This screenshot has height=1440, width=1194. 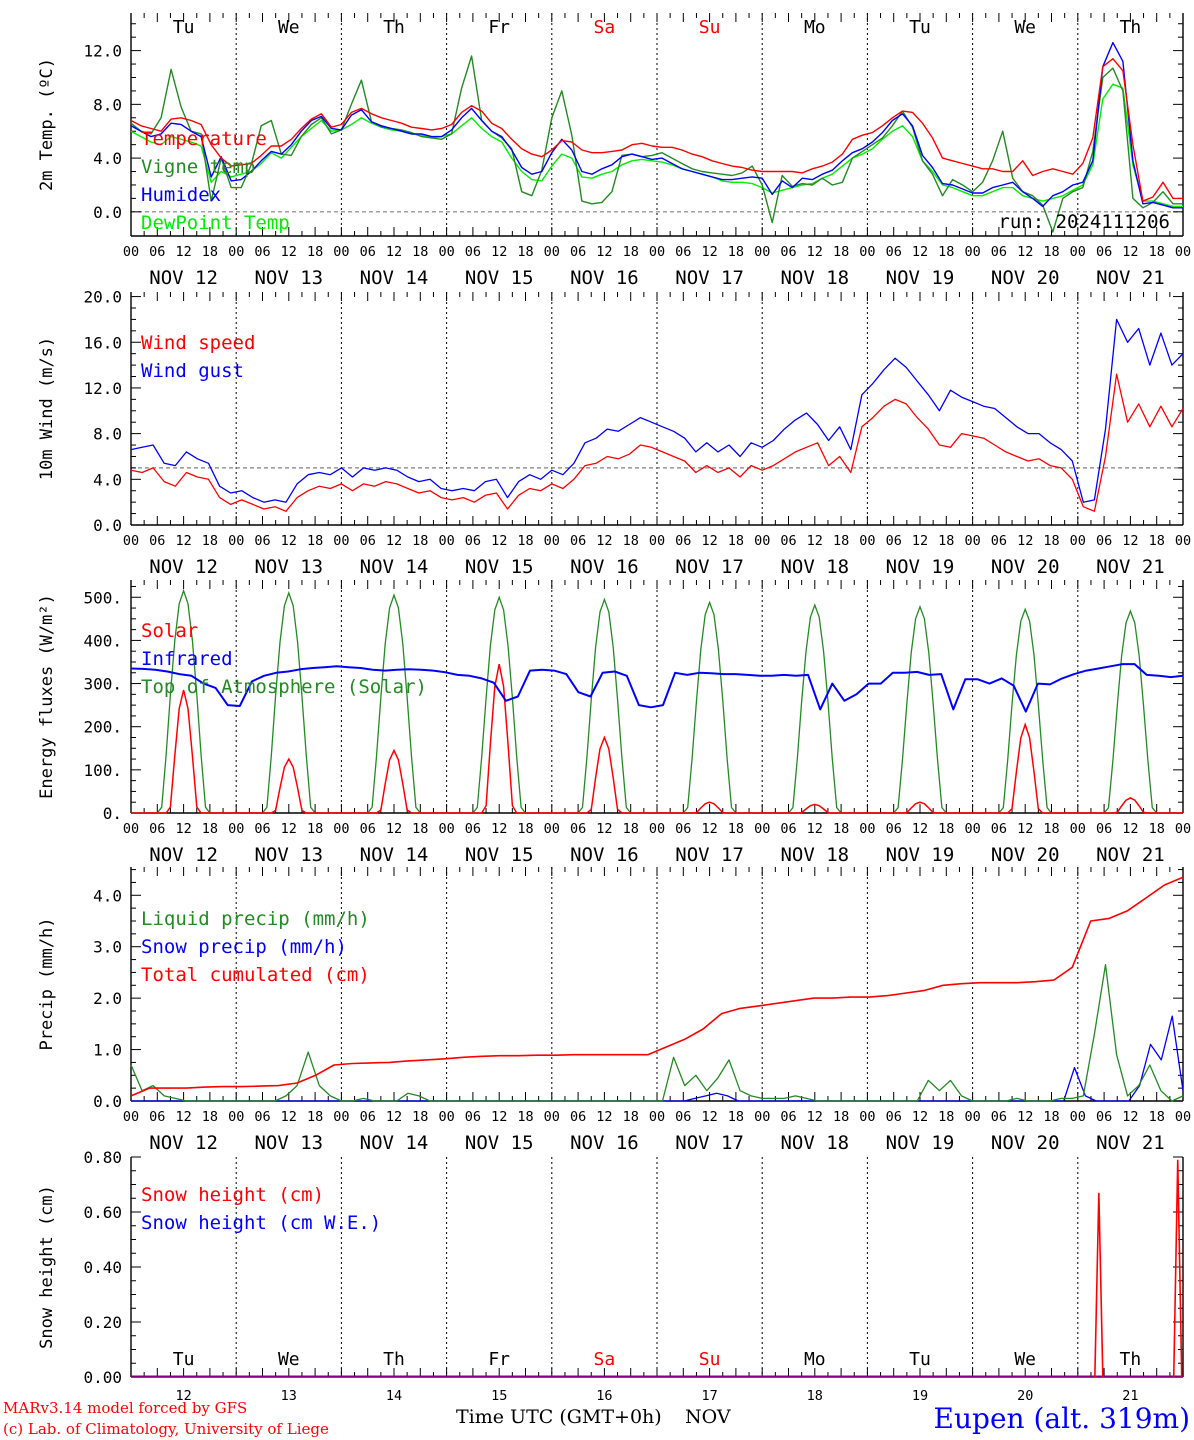 I want to click on snow-spike, so click(x=1177, y=1268).